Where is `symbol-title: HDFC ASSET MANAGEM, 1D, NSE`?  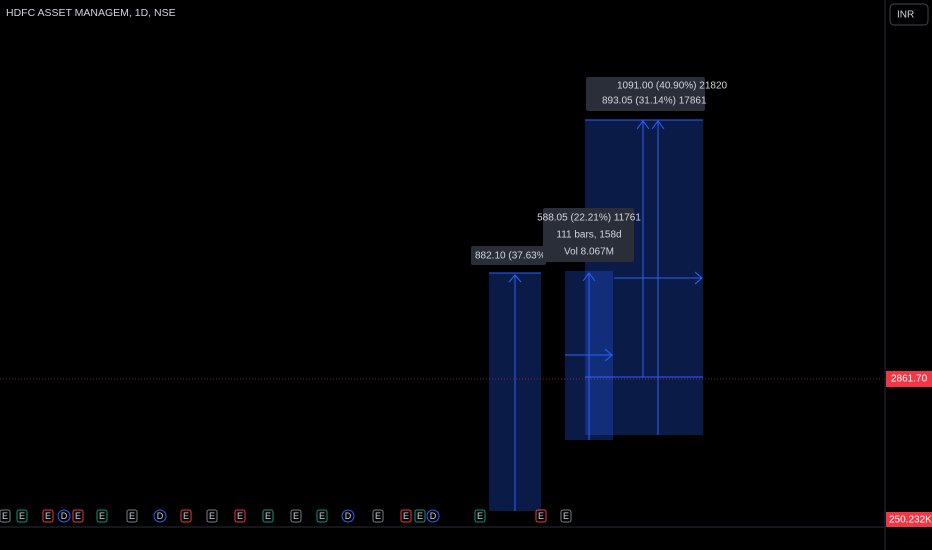 symbol-title: HDFC ASSET MANAGEM, 1D, NSE is located at coordinates (91, 13).